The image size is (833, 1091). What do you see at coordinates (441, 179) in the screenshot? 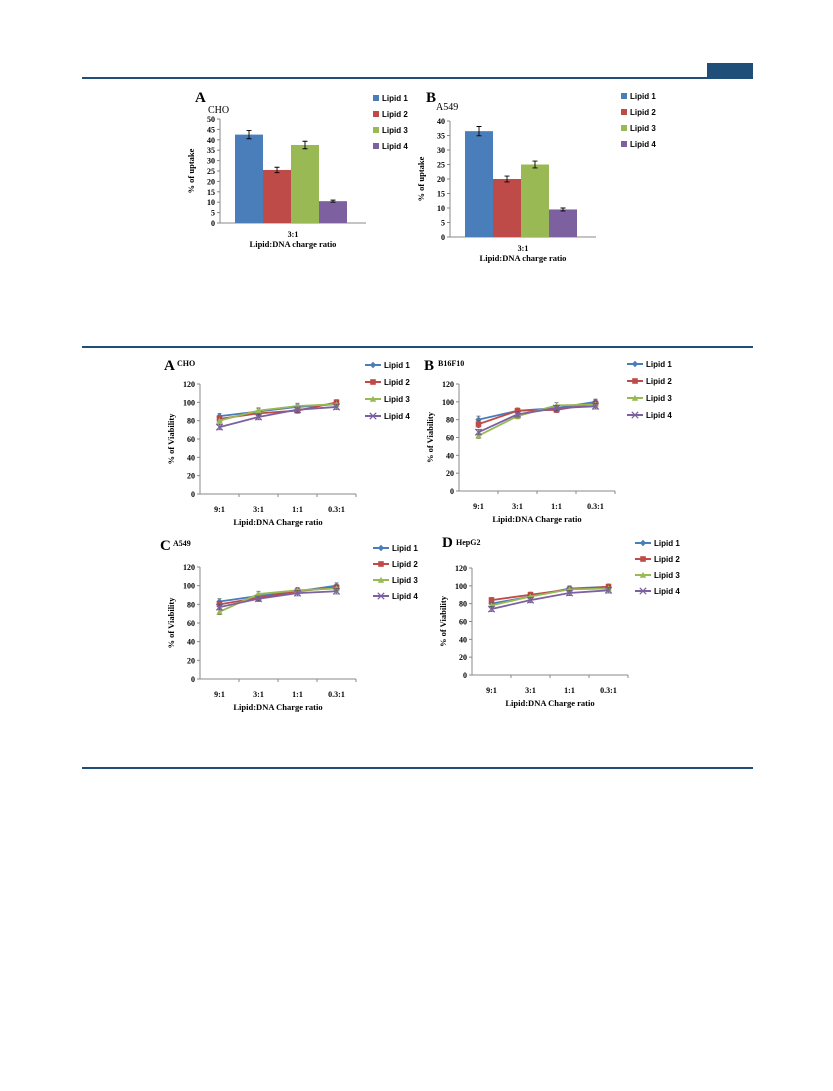
I see `y-tick-label: 20` at bounding box center [441, 179].